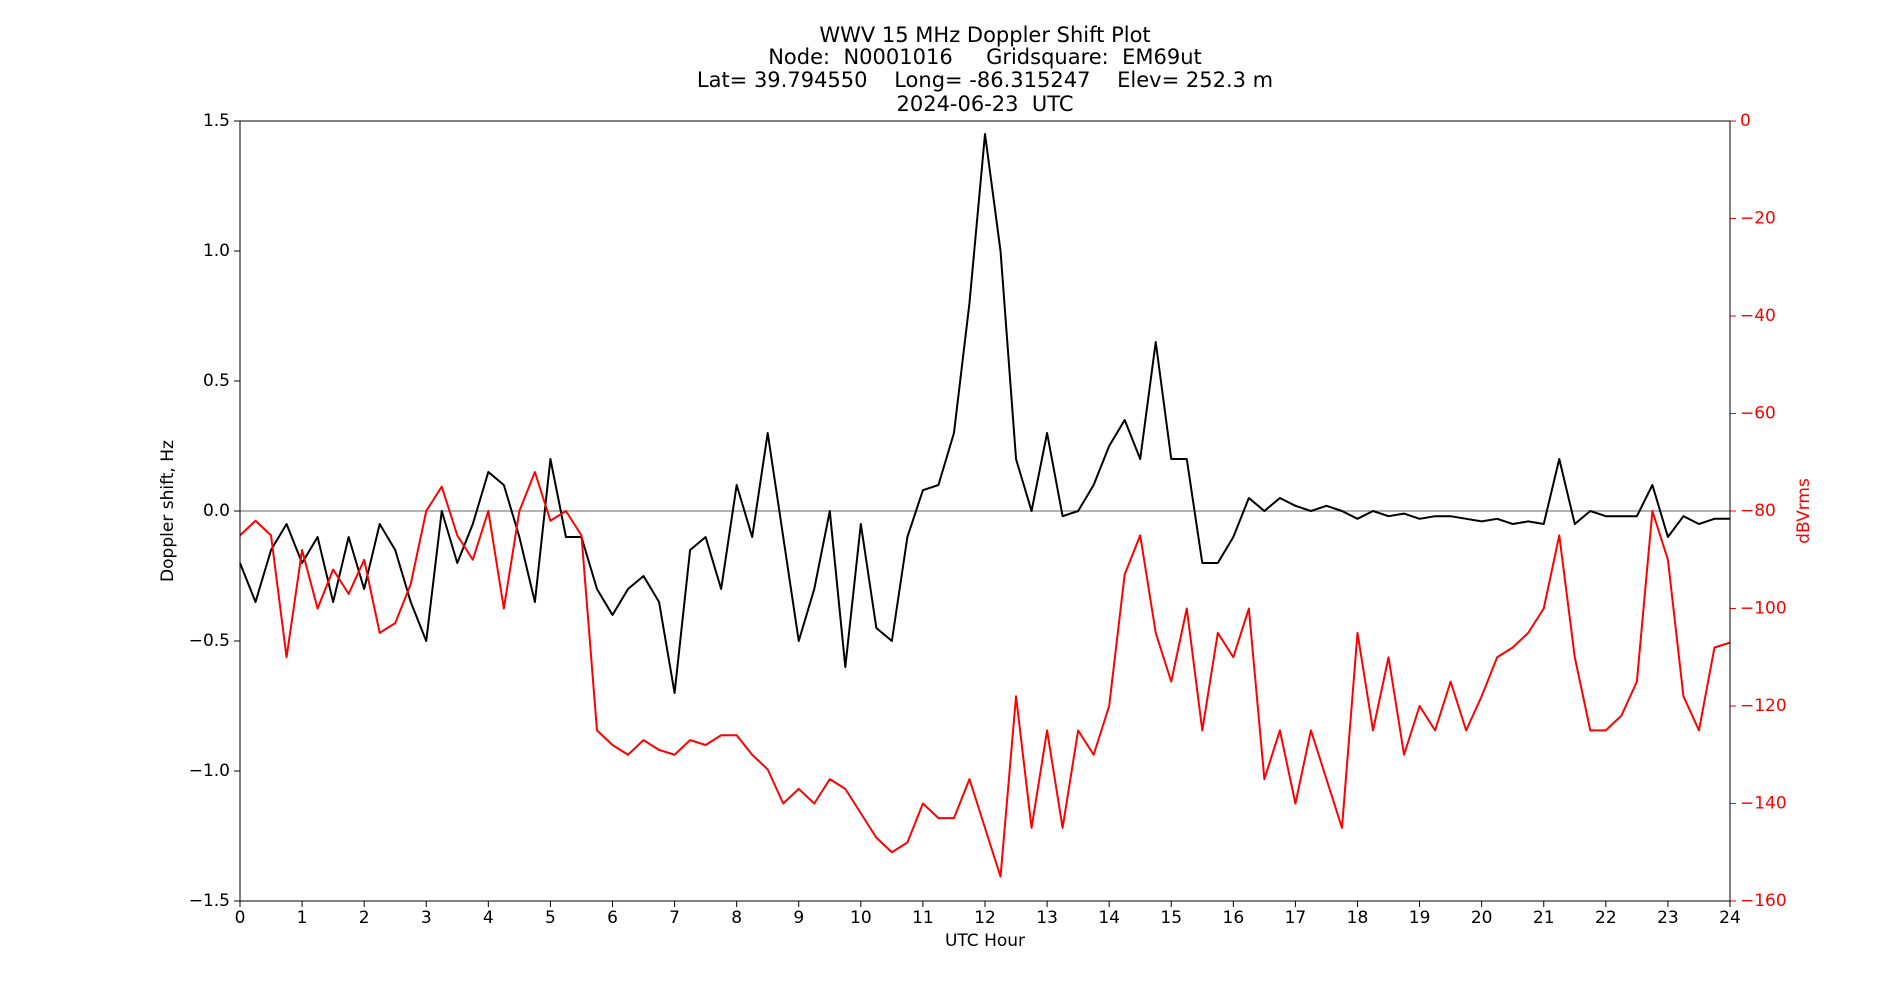 This screenshot has height=1000, width=1900. I want to click on y2-tick-label: −120, so click(1763, 706).